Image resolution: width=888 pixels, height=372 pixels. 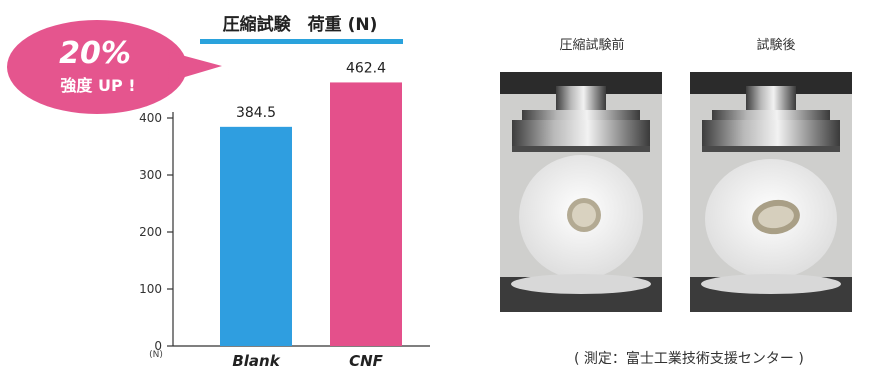 What do you see at coordinates (366, 68) in the screenshot?
I see `bar-value-label: 462.4` at bounding box center [366, 68].